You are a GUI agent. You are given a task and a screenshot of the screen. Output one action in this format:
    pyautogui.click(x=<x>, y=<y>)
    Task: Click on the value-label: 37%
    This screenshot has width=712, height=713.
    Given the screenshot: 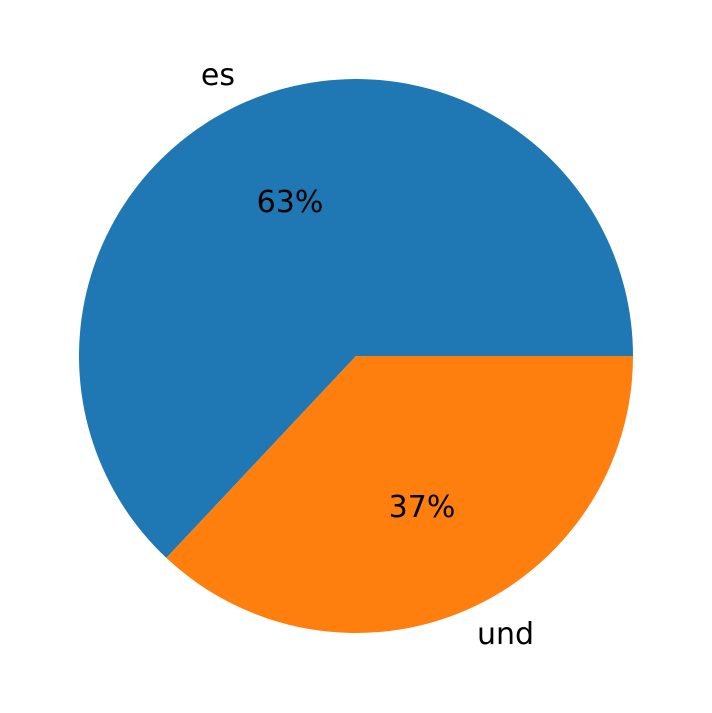 What is the action you would take?
    pyautogui.click(x=422, y=507)
    